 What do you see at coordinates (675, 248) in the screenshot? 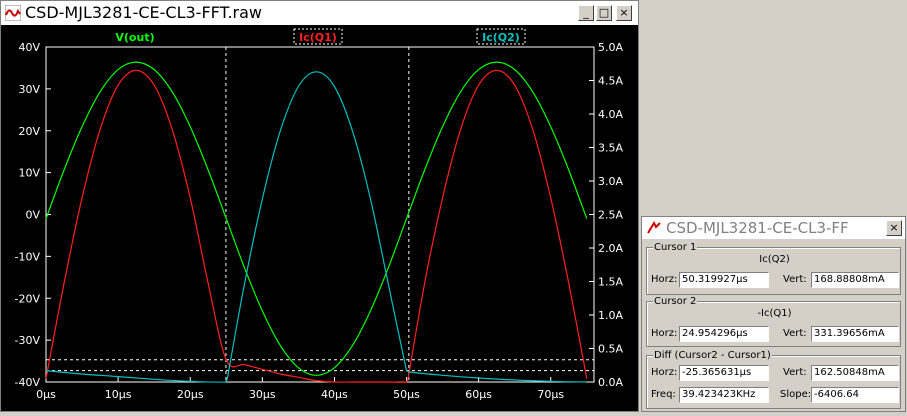
I see `group-label: Cursor 1` at bounding box center [675, 248].